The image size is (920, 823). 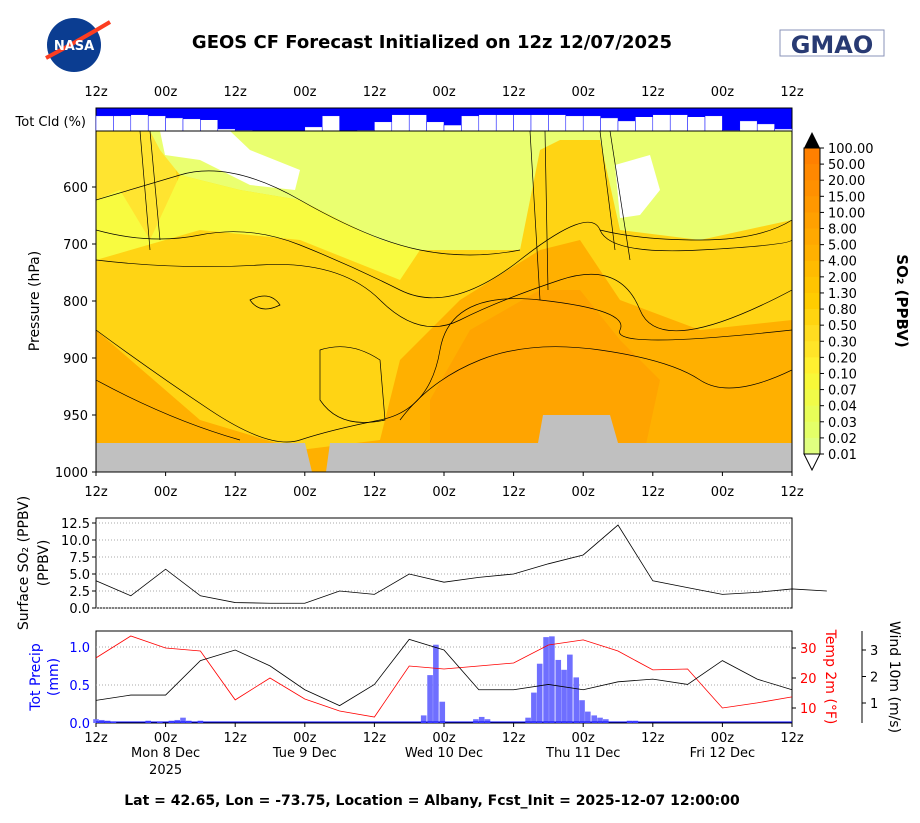 What do you see at coordinates (204, 457) in the screenshot?
I see `terrain-mask` at bounding box center [204, 457].